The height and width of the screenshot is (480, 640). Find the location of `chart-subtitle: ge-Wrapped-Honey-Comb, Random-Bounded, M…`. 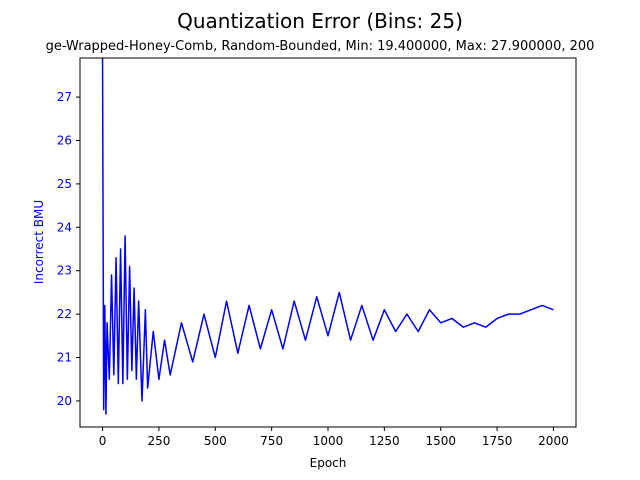

chart-subtitle: ge-Wrapped-Honey-Comb, Random-Bounded, M… is located at coordinates (320, 46).